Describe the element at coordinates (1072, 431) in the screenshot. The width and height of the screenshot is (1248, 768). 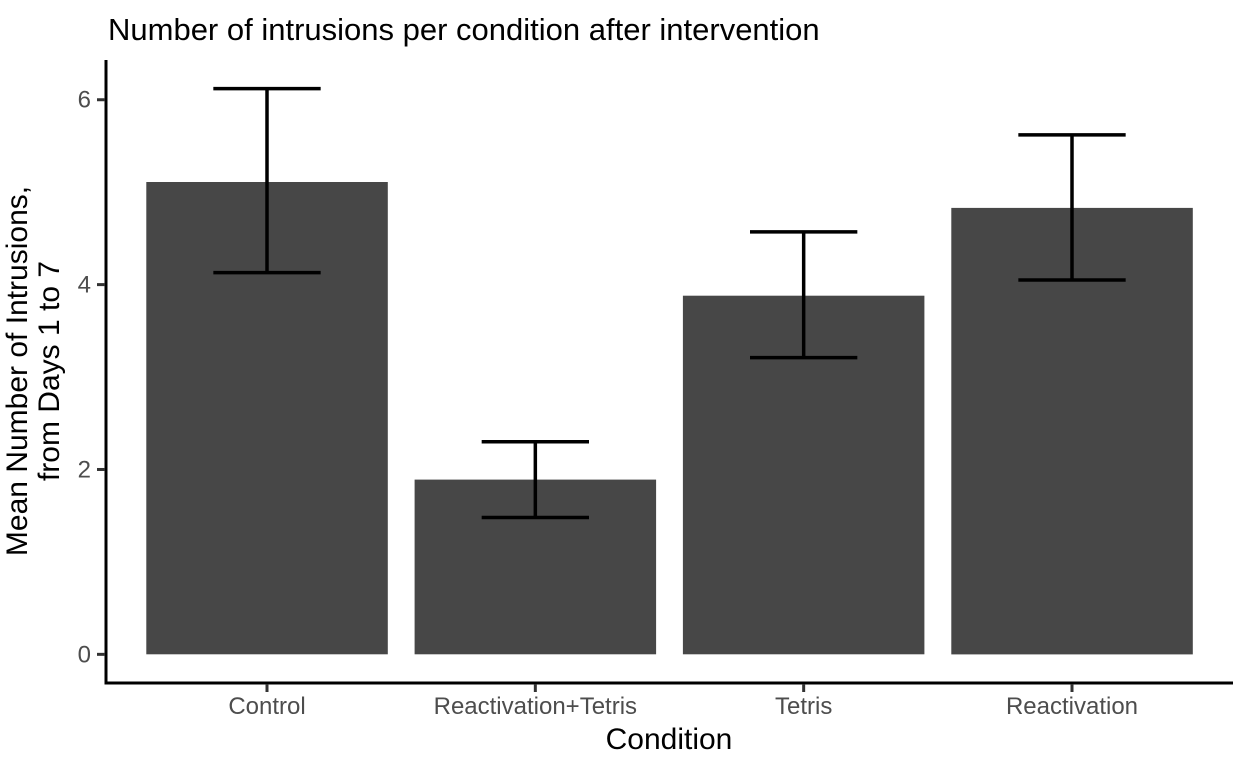
I see `bar-reactivation` at that location.